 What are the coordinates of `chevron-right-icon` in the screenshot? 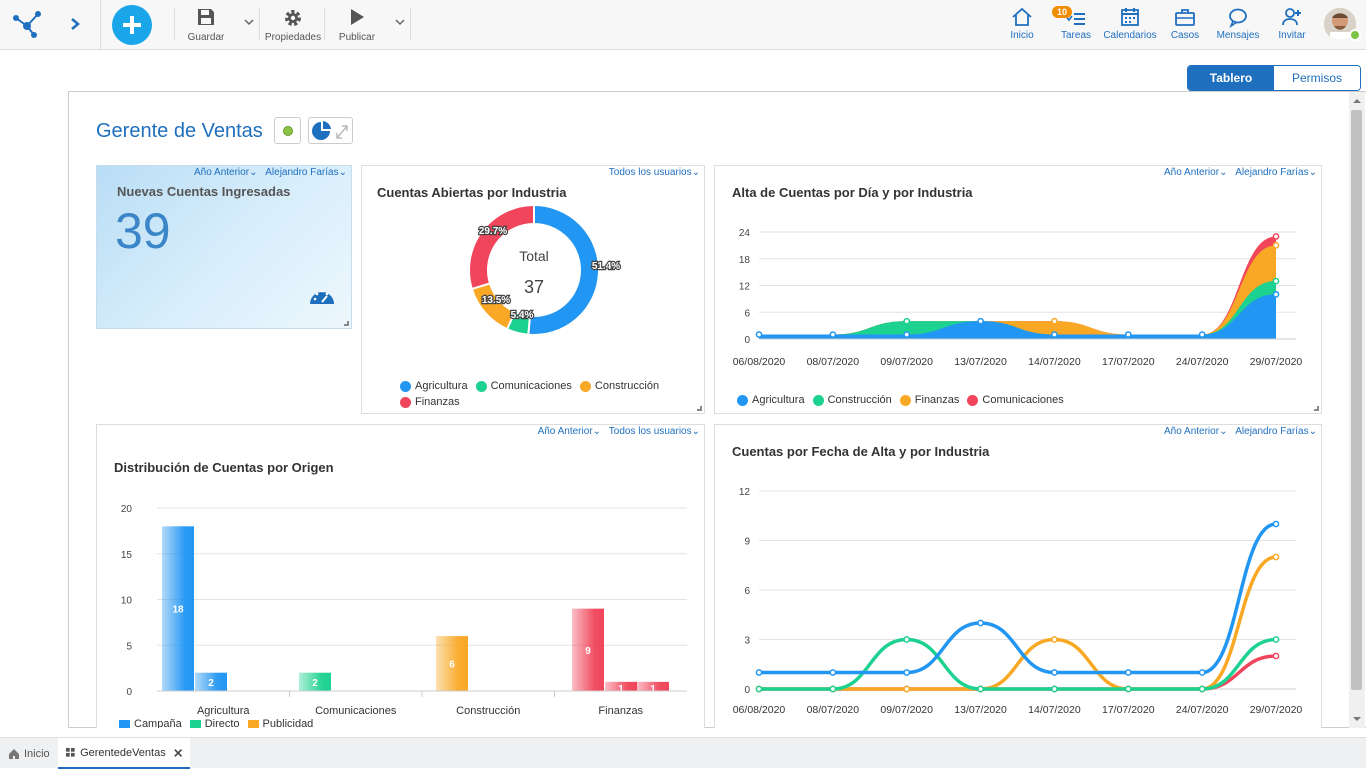 It's located at (75, 24).